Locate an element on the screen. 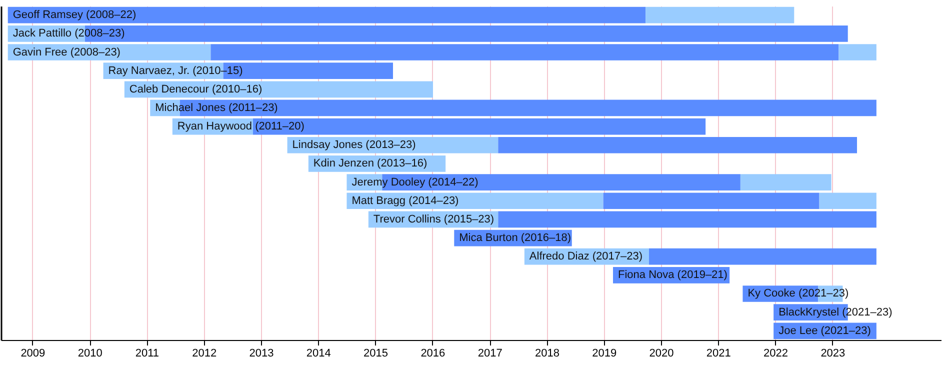 The width and height of the screenshot is (950, 365). x-tick-label: 2014 is located at coordinates (318, 354).